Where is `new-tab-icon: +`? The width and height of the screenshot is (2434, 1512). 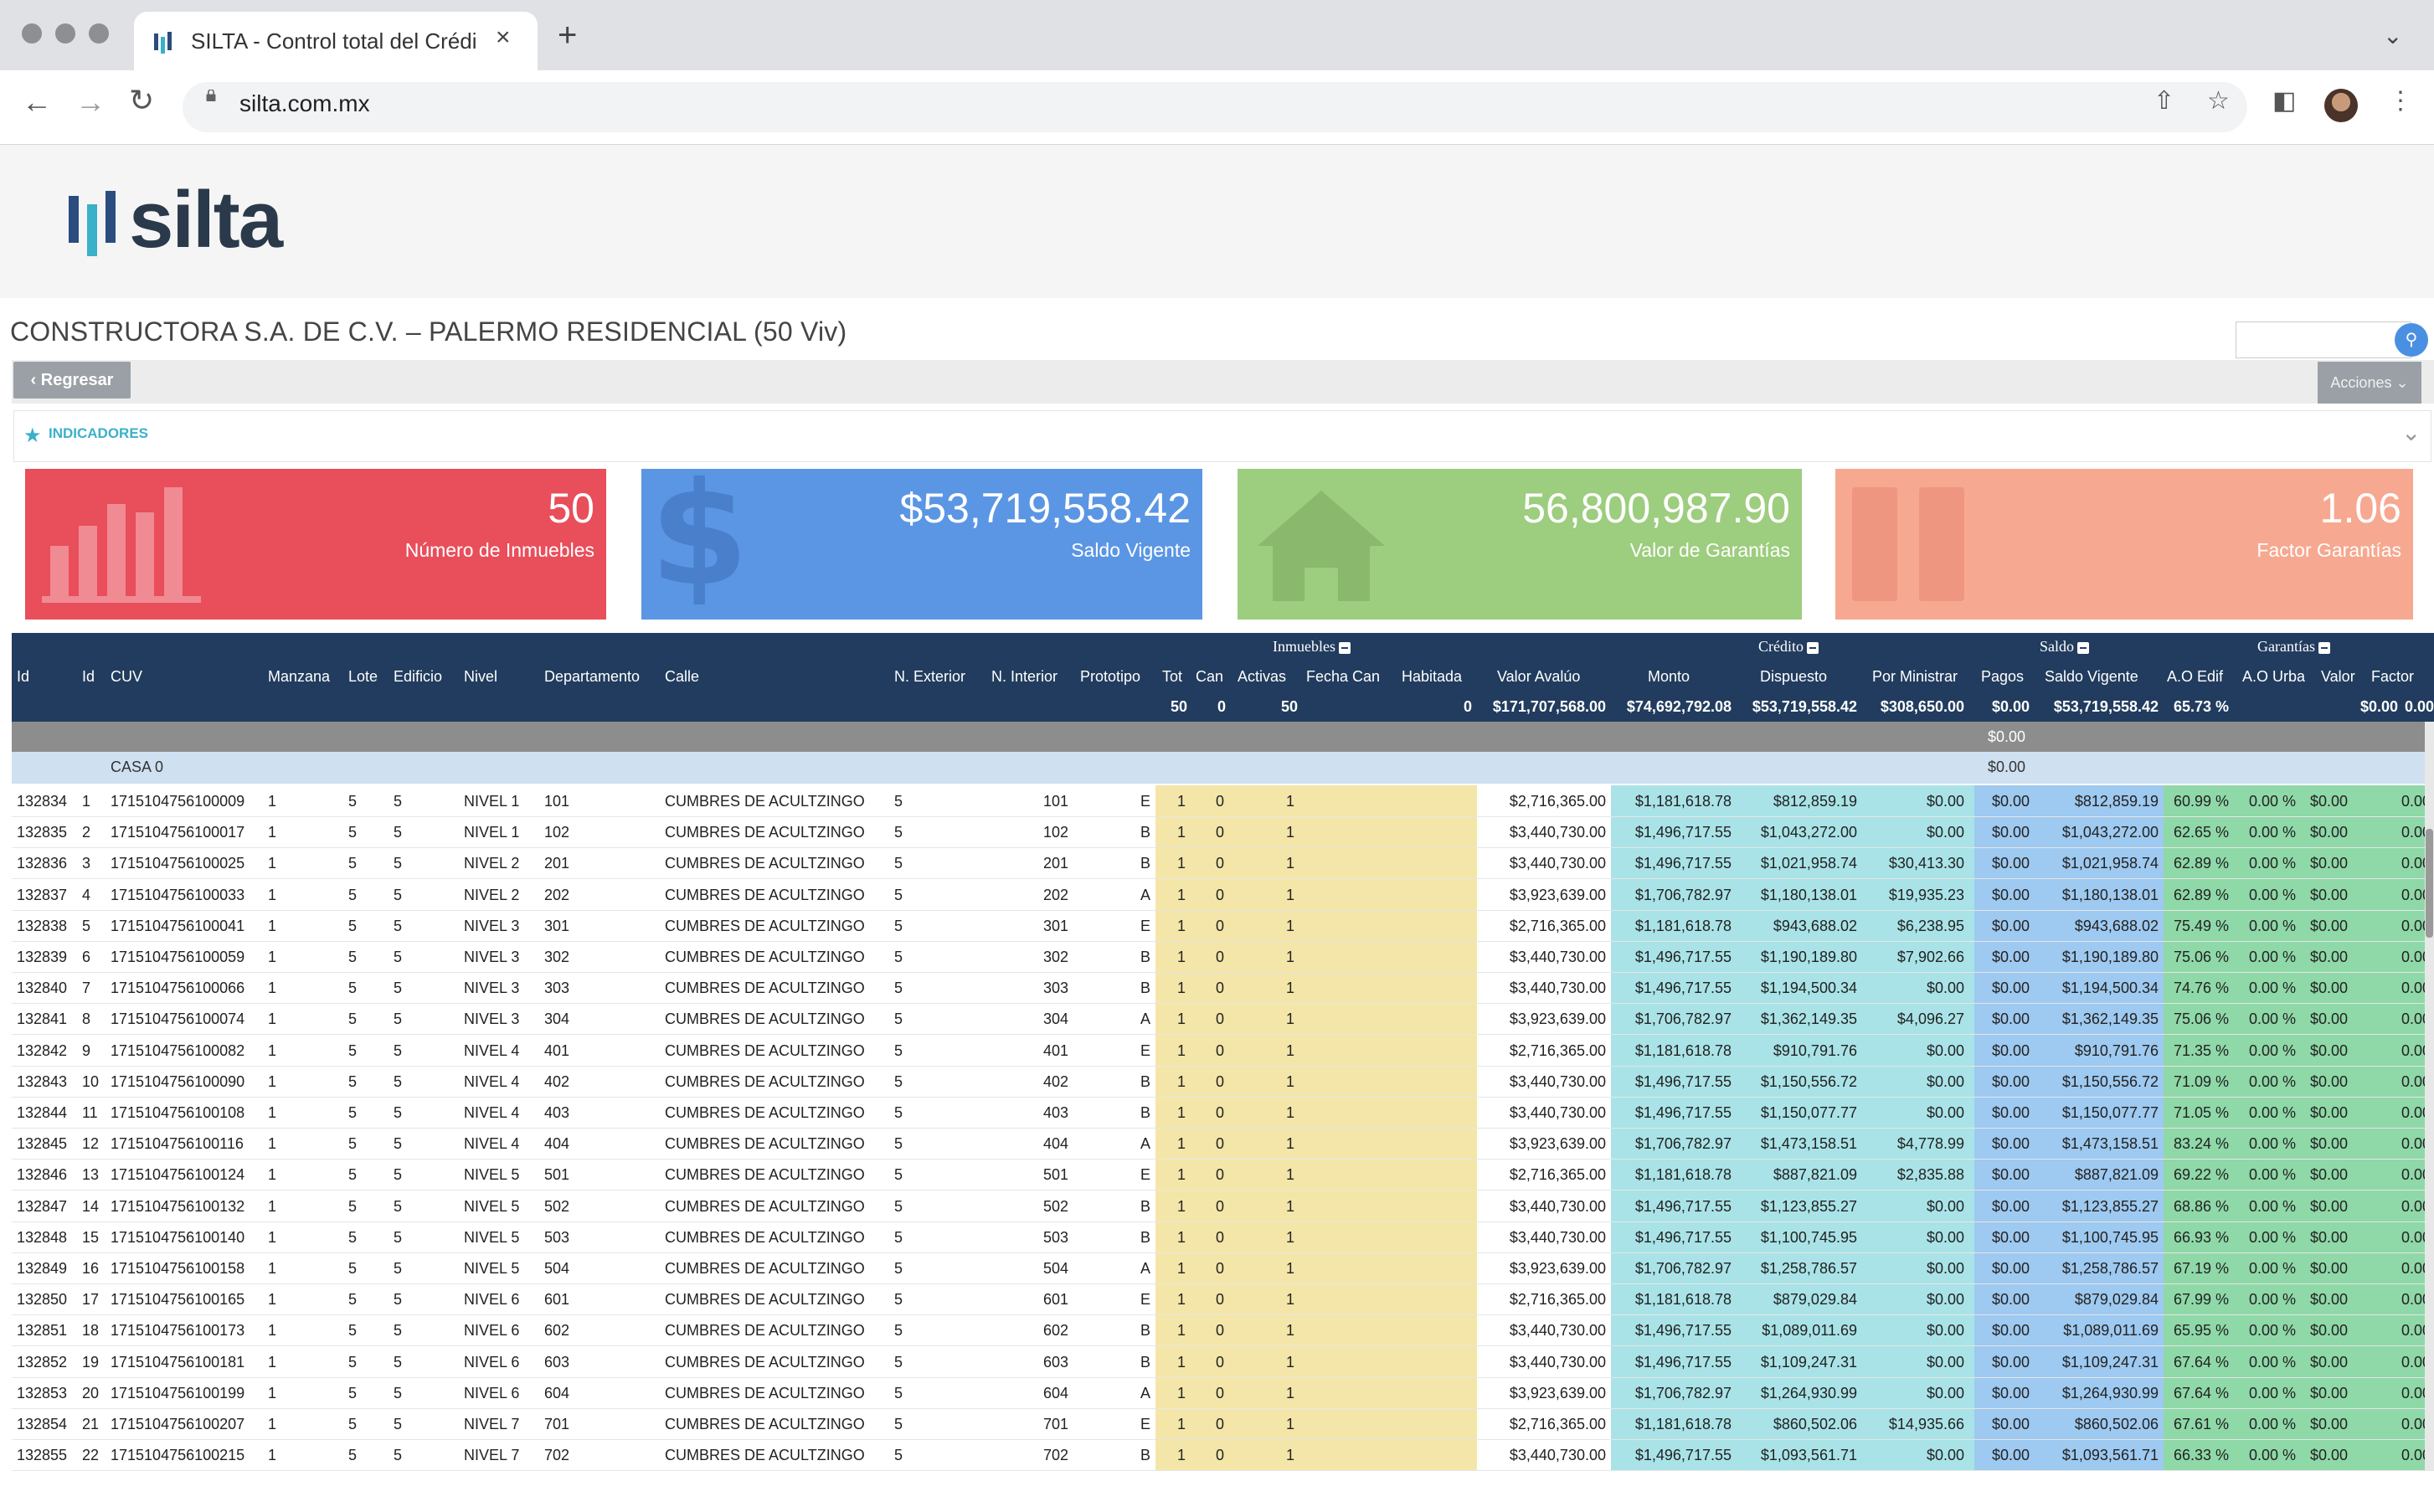
new-tab-icon: + is located at coordinates (568, 35).